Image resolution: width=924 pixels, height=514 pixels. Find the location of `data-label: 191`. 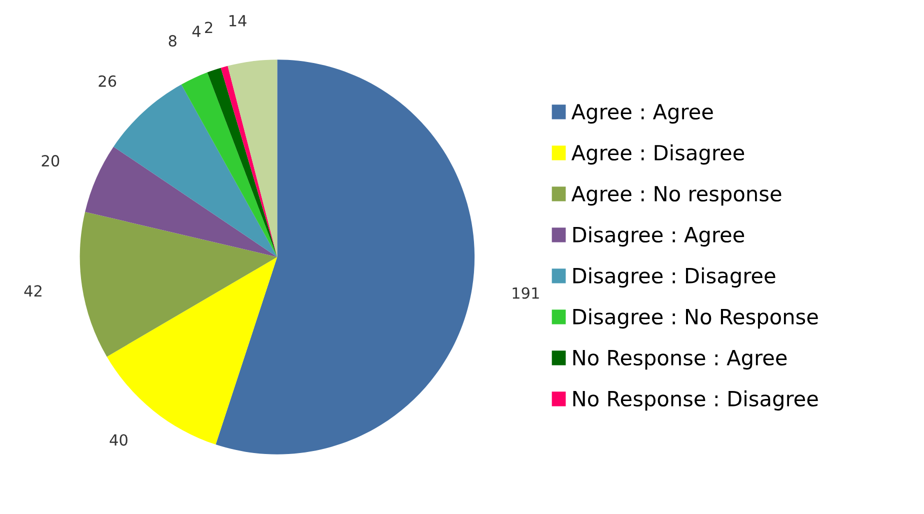

data-label: 191 is located at coordinates (525, 293).